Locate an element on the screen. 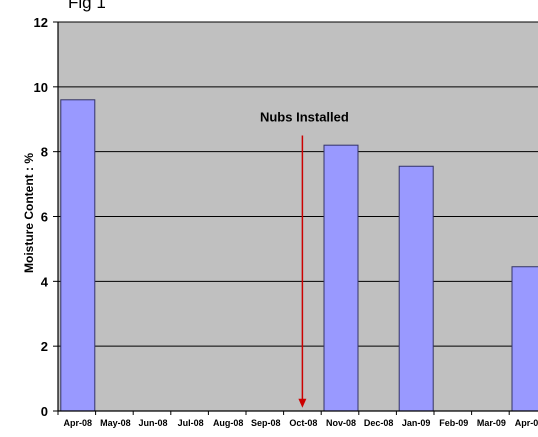 Image resolution: width=538 pixels, height=437 pixels. x-tick-label: Dec-08 is located at coordinates (379, 423).